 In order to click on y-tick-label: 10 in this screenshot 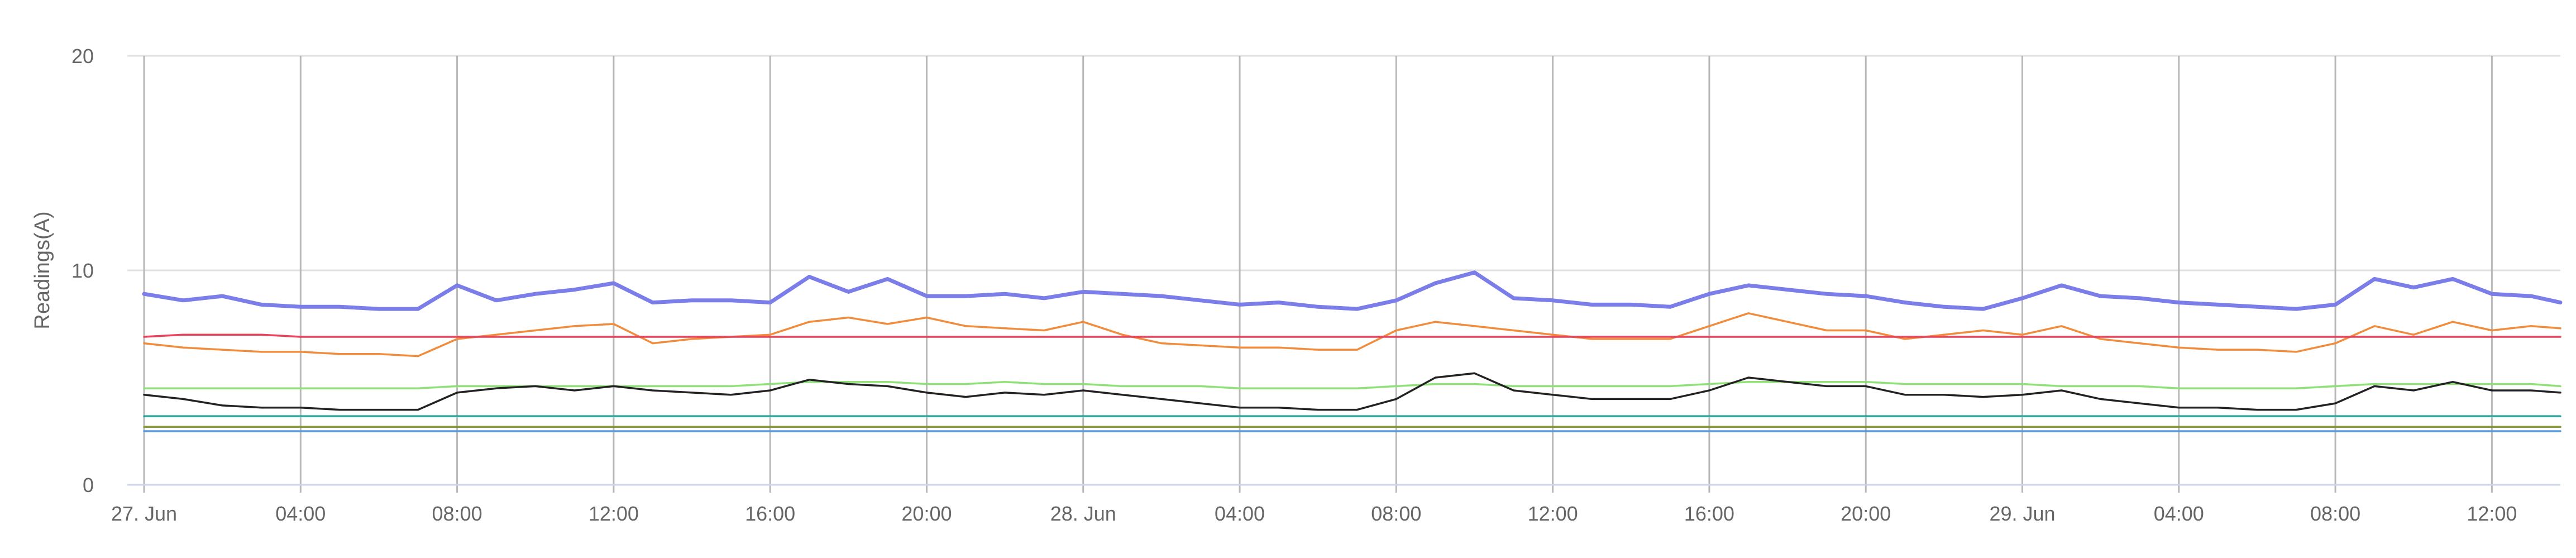, I will do `click(83, 270)`.